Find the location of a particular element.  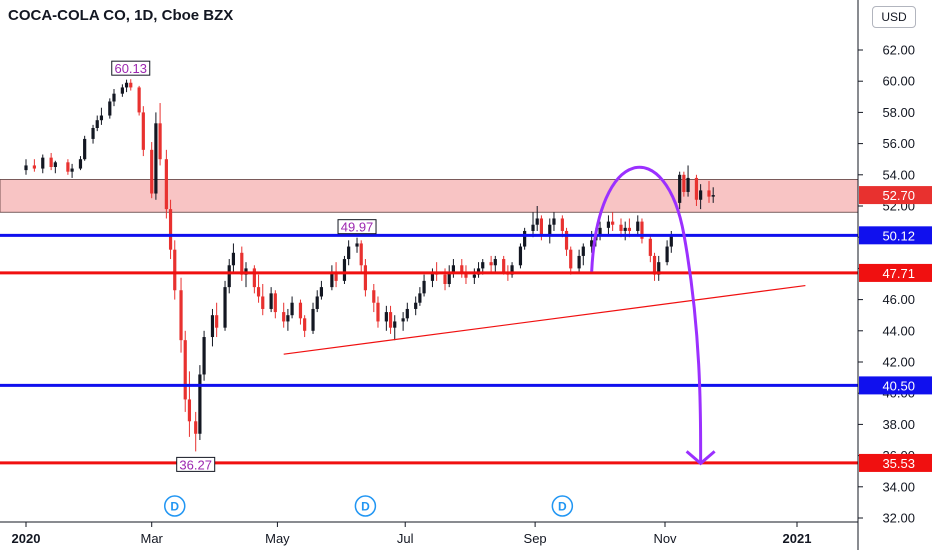

x-tick-label: Jul is located at coordinates (405, 538).